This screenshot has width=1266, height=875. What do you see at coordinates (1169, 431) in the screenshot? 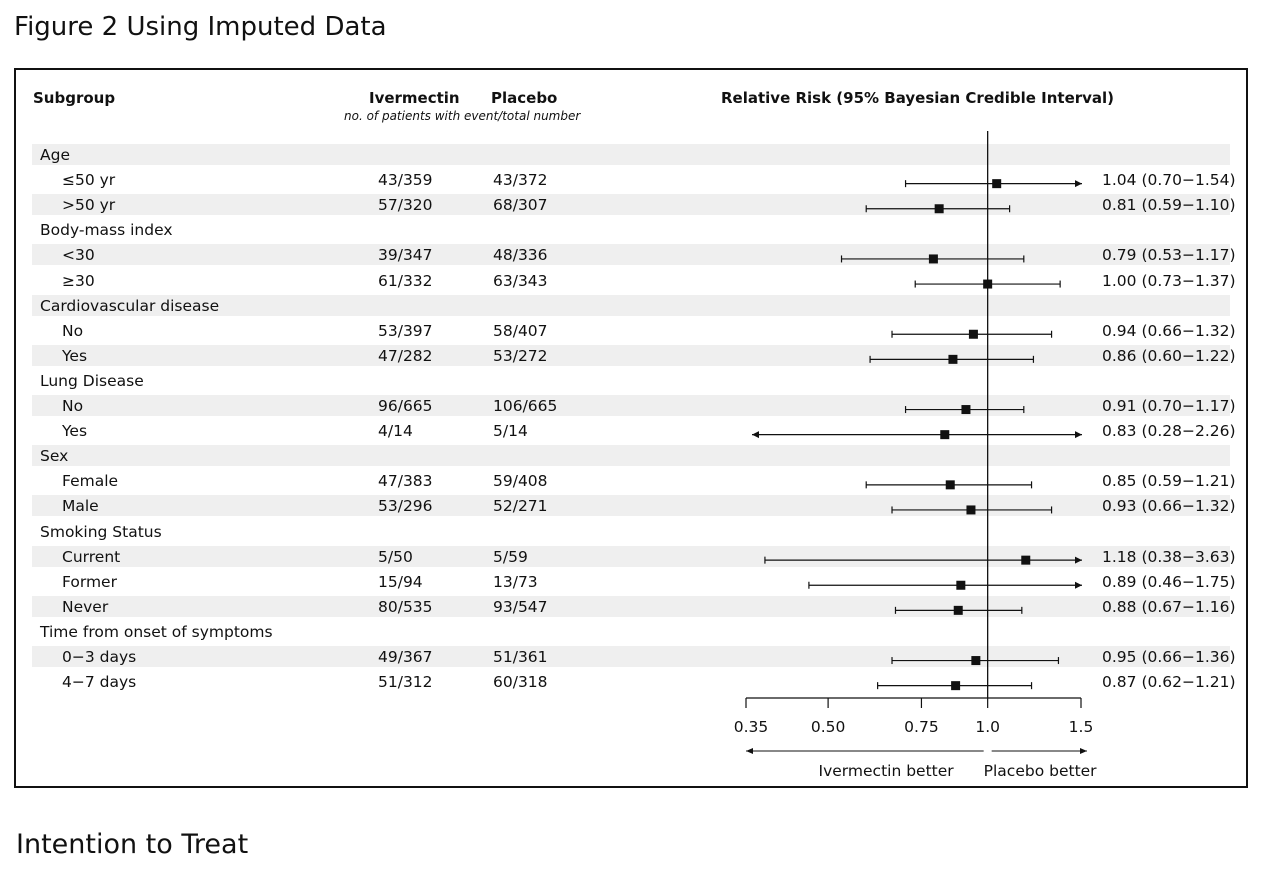
I see `relative-risk-value: 0.83 (0.28−2.26)` at bounding box center [1169, 431].